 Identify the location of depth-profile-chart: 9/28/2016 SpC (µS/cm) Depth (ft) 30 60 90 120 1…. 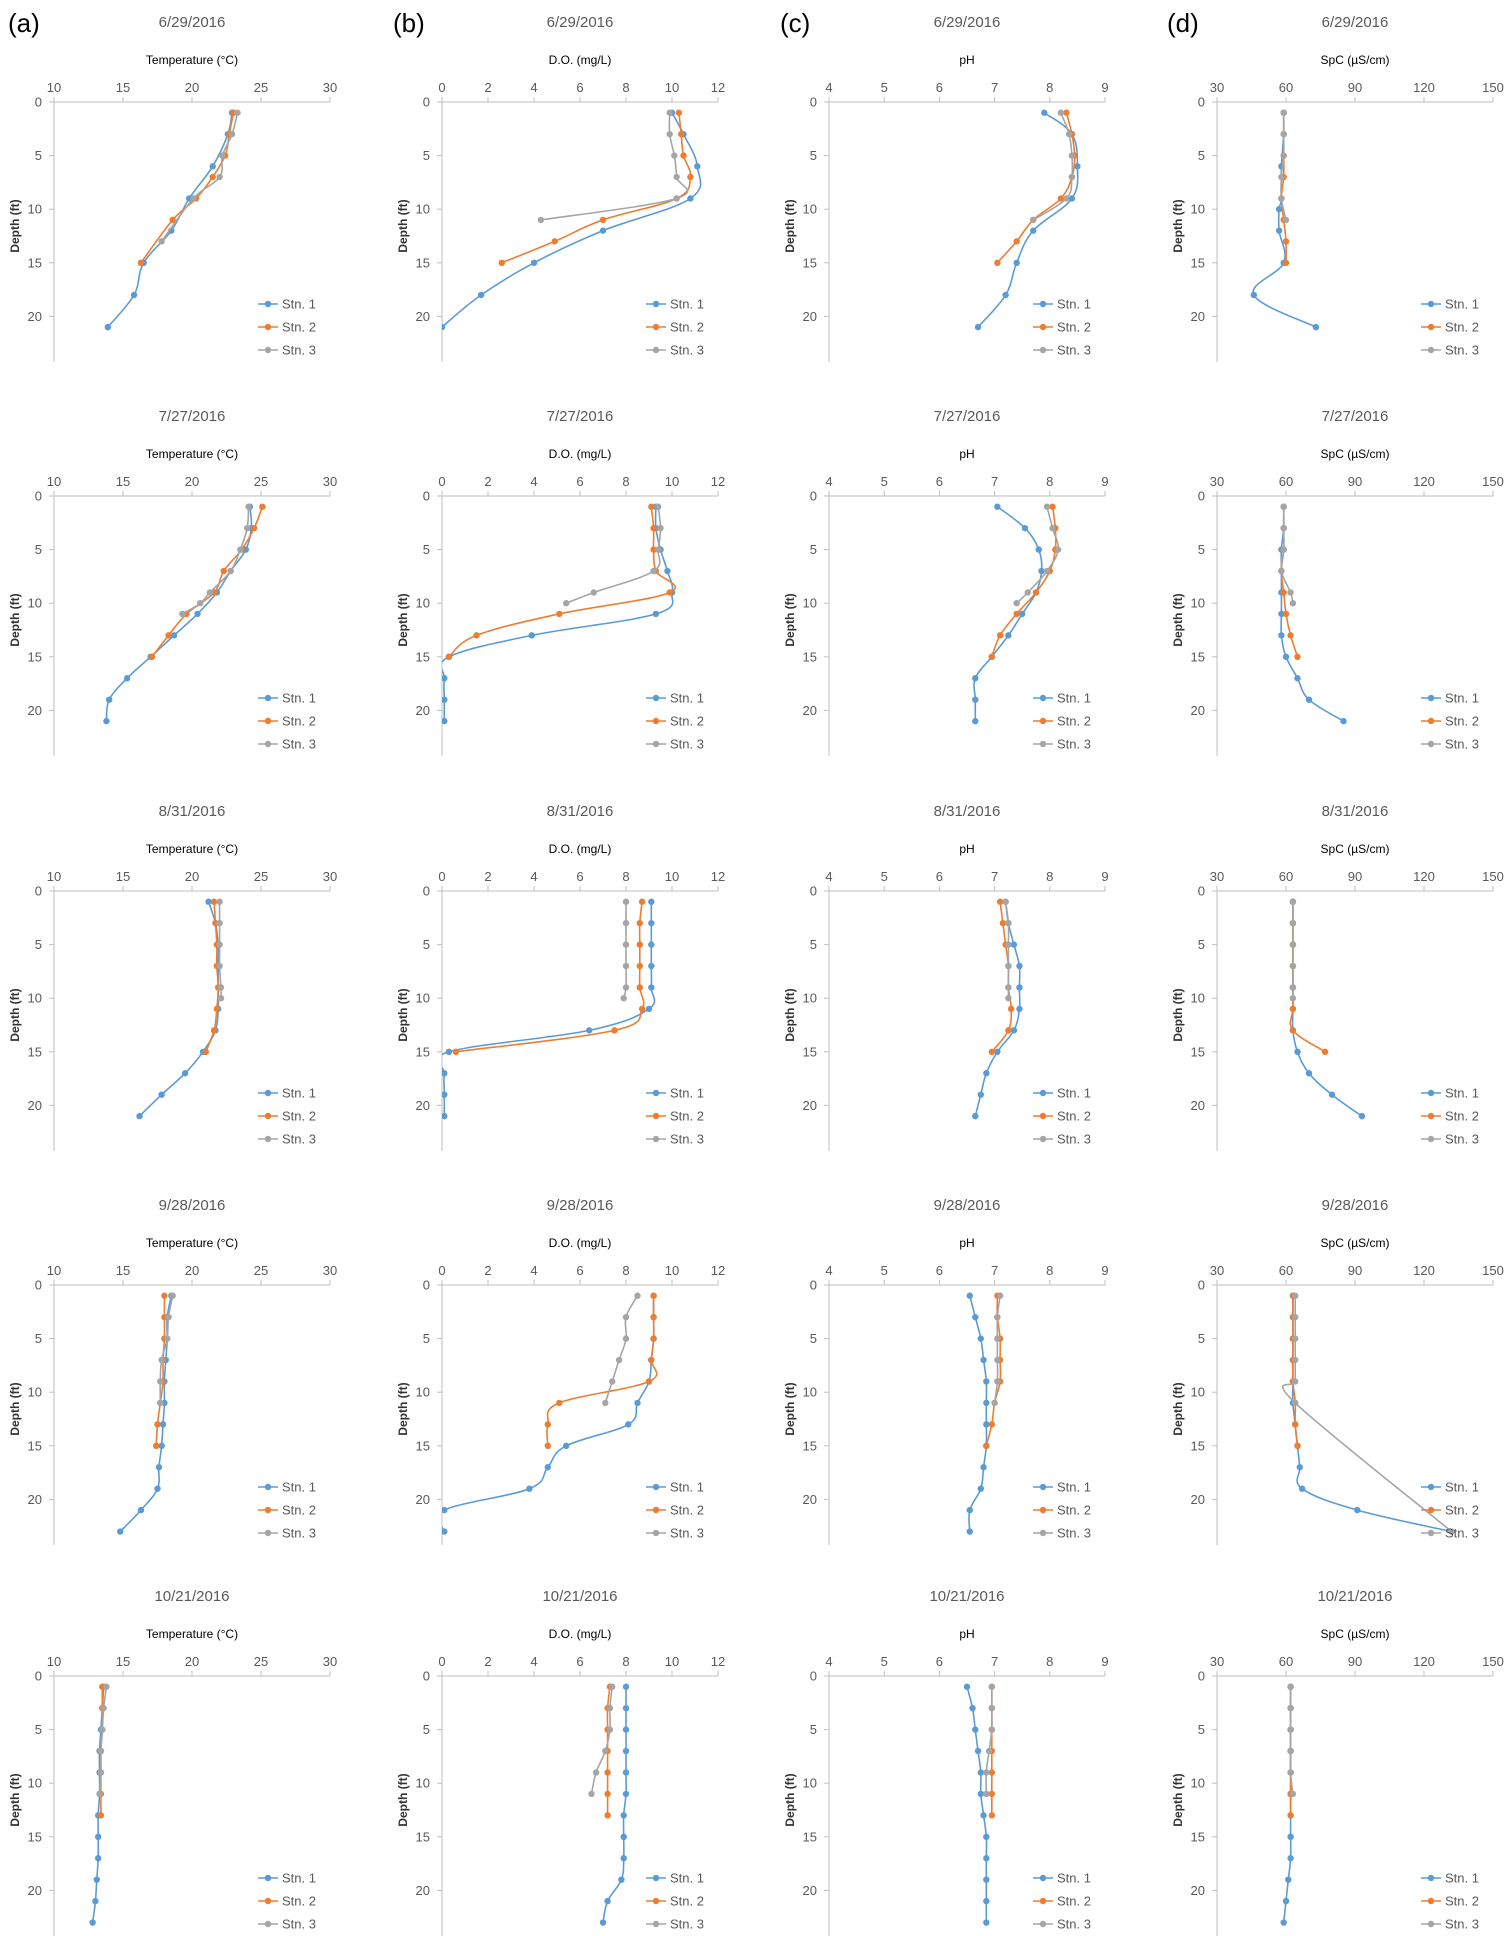
(1337, 1371).